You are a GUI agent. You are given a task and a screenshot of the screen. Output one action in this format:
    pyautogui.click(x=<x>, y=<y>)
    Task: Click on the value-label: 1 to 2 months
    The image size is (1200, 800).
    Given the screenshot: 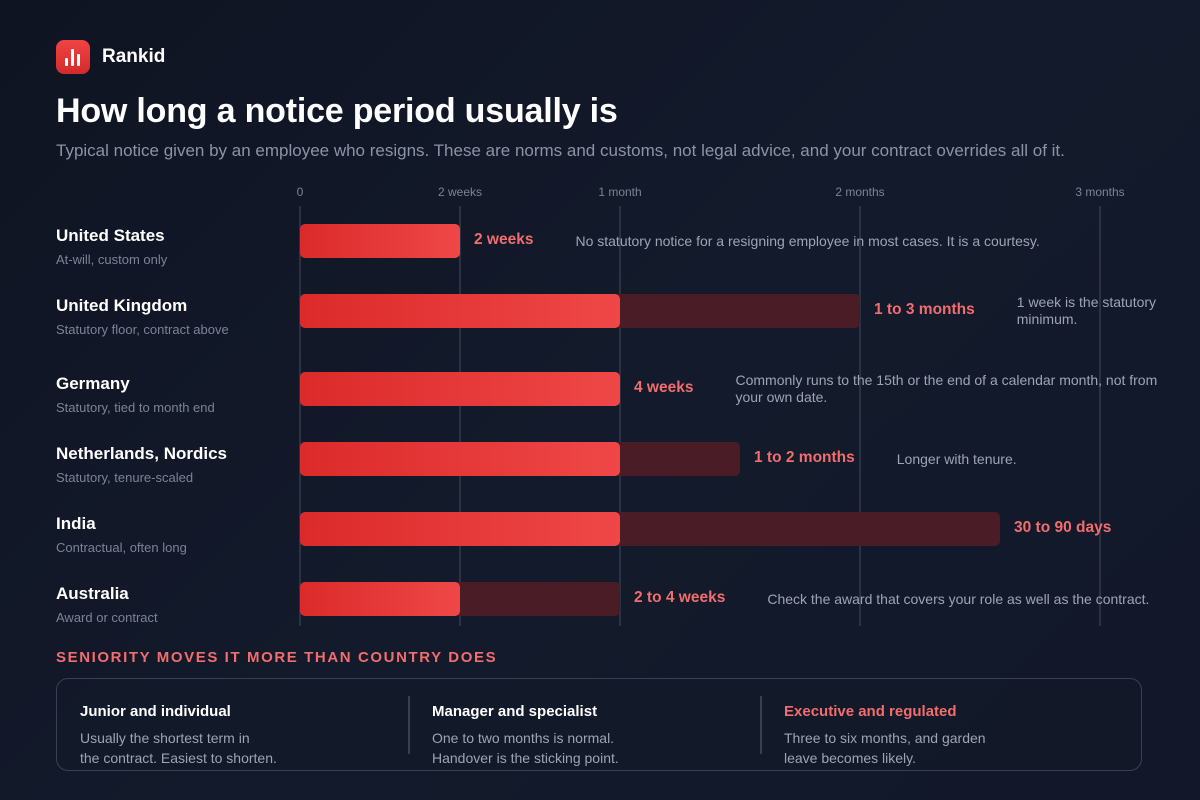 What is the action you would take?
    pyautogui.click(x=804, y=457)
    